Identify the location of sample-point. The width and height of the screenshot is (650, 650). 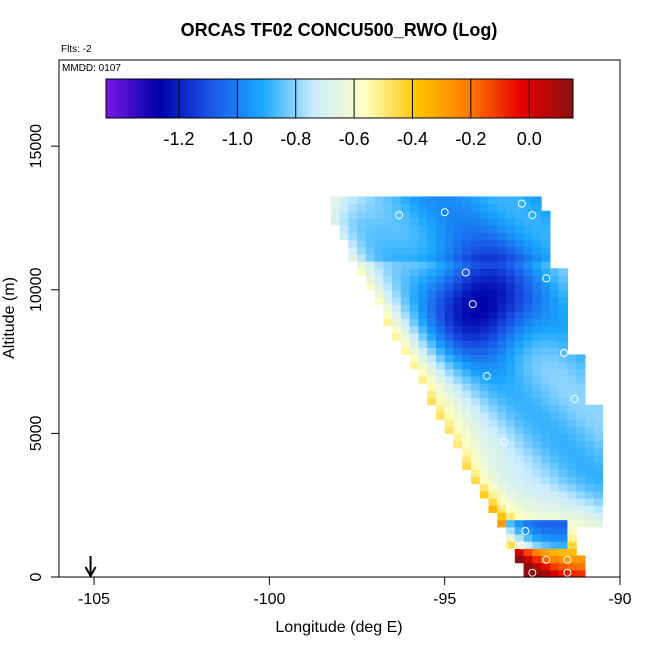
(546, 278).